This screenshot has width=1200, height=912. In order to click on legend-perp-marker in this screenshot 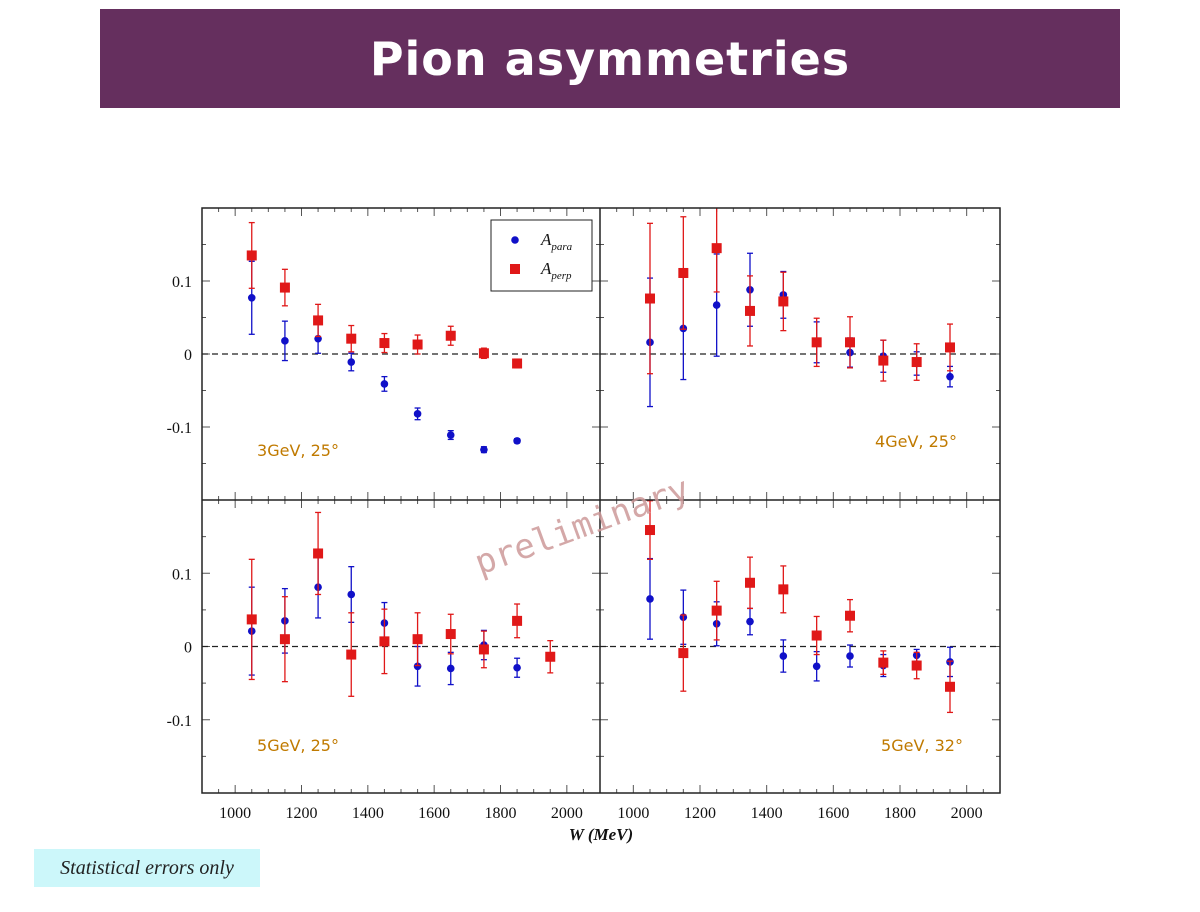, I will do `click(515, 269)`.